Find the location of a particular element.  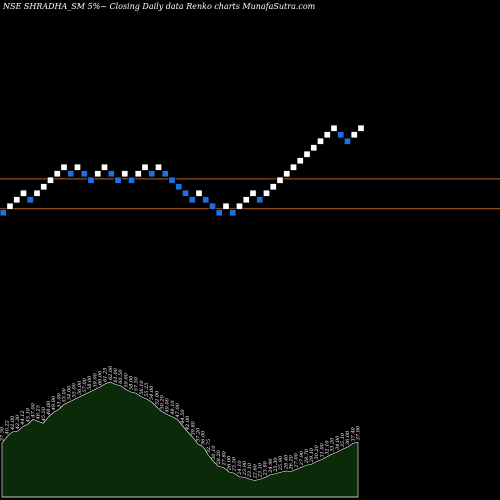

volume-value-label: 31.00 is located at coordinates (322, 449).